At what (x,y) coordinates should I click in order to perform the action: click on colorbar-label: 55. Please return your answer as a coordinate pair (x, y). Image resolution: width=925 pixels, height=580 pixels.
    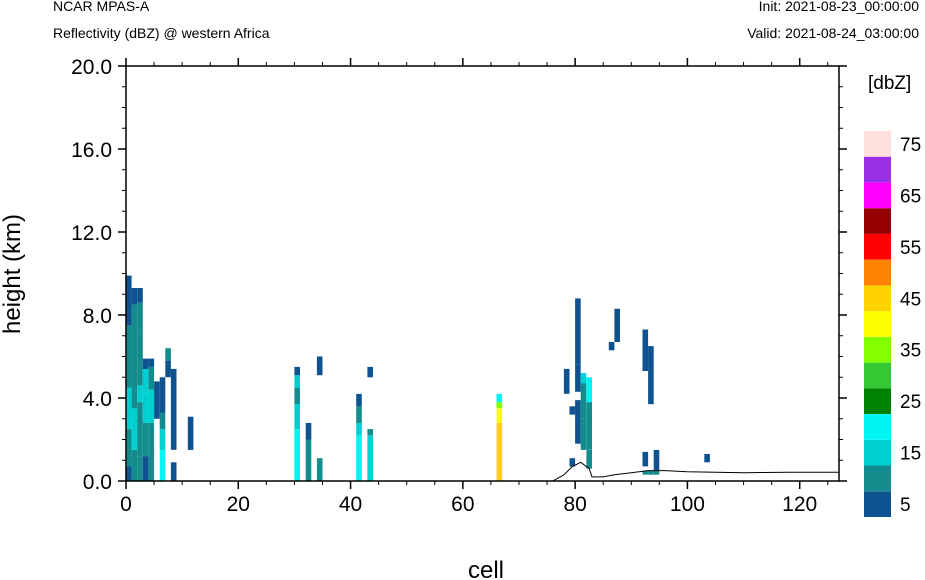
    Looking at the image, I should click on (910, 248).